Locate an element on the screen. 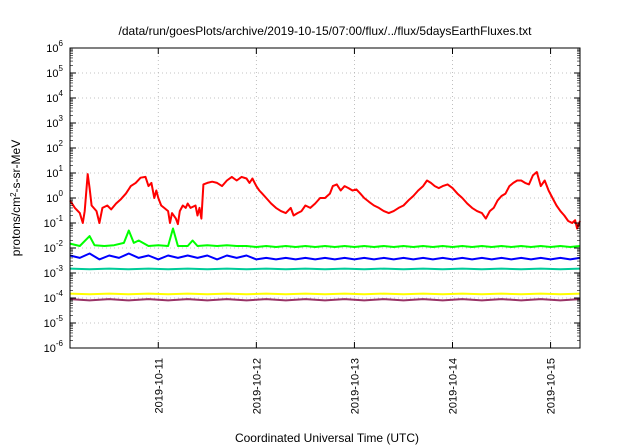 The width and height of the screenshot is (640, 448). x-tick-label: 2019-10-11 is located at coordinates (159, 385).